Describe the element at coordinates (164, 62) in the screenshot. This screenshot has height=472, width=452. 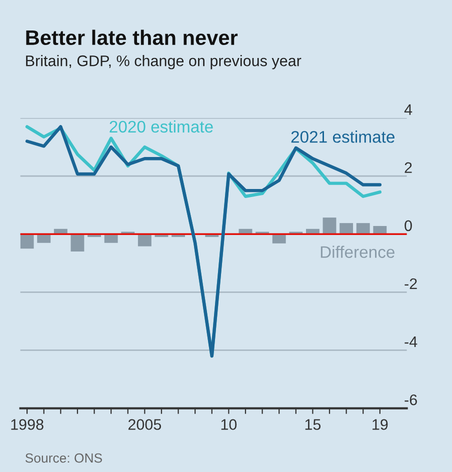
I see `chart-subtitle: Britain, GDP, % change on previous year` at that location.